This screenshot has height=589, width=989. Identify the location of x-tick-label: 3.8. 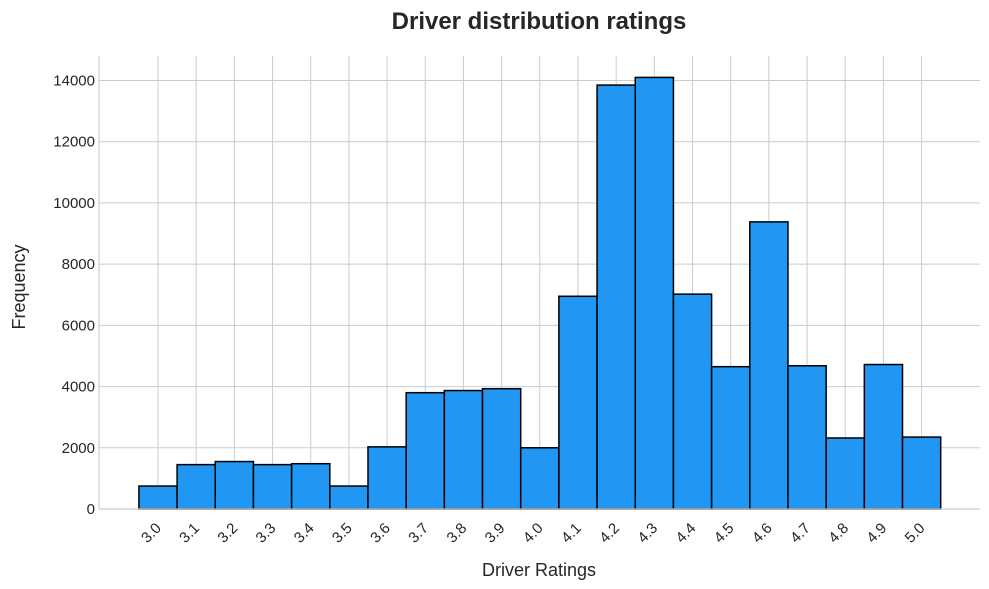
(456, 533).